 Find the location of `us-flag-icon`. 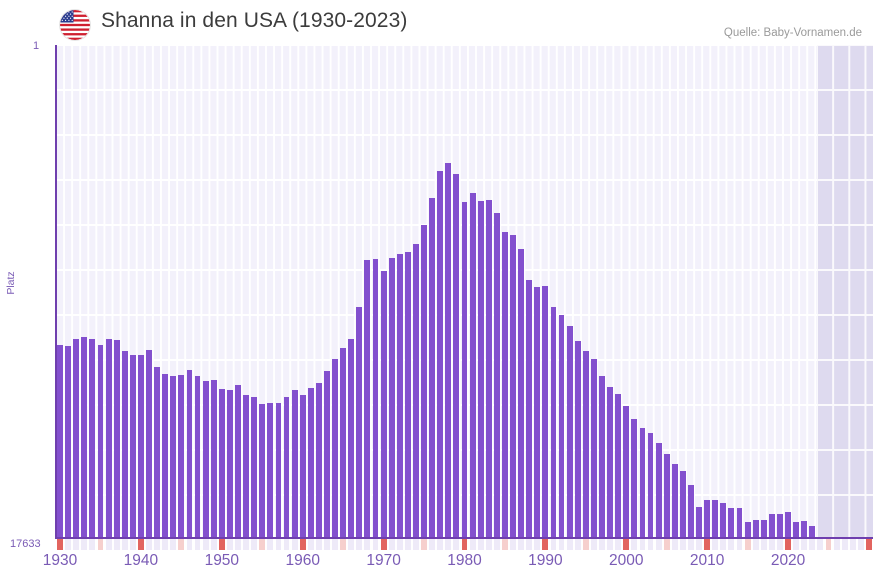

us-flag-icon is located at coordinates (75, 25).